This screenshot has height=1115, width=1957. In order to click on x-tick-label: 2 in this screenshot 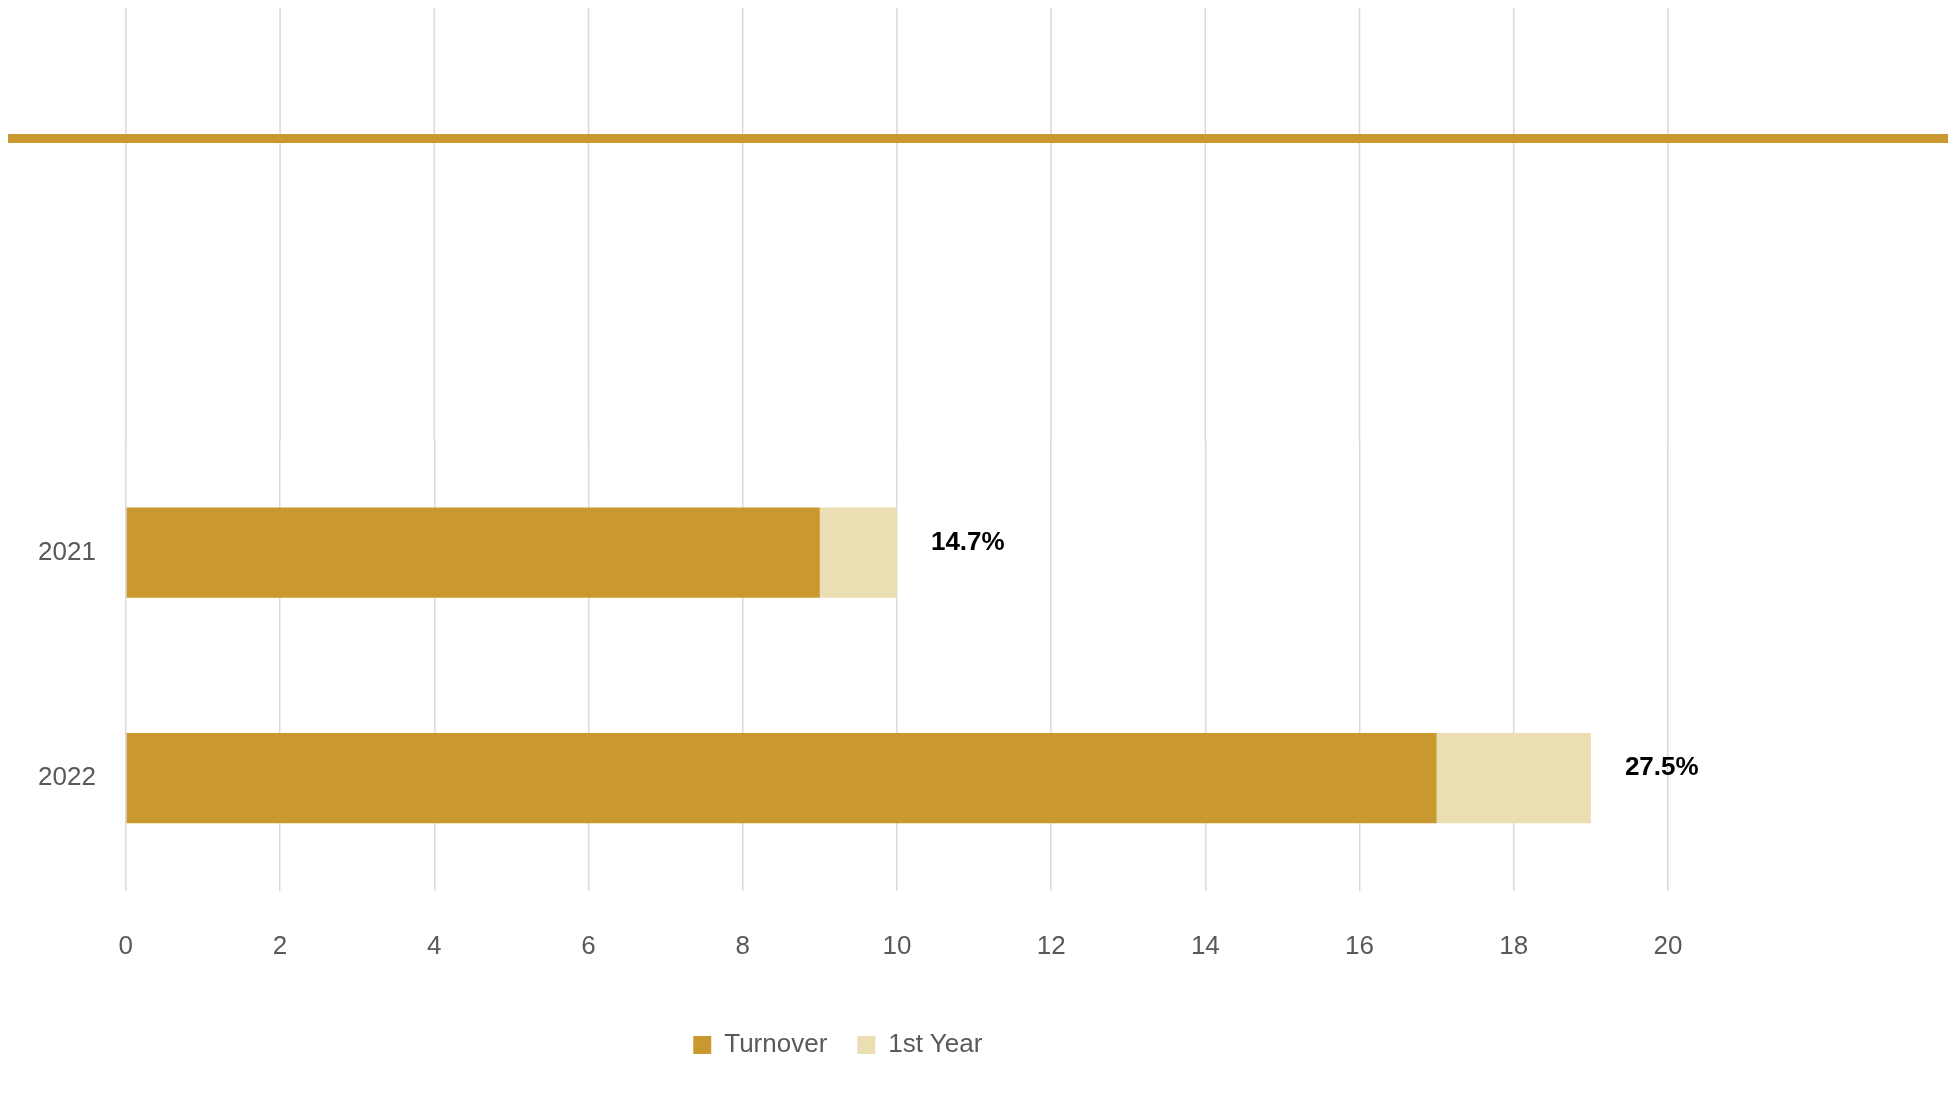, I will do `click(280, 944)`.